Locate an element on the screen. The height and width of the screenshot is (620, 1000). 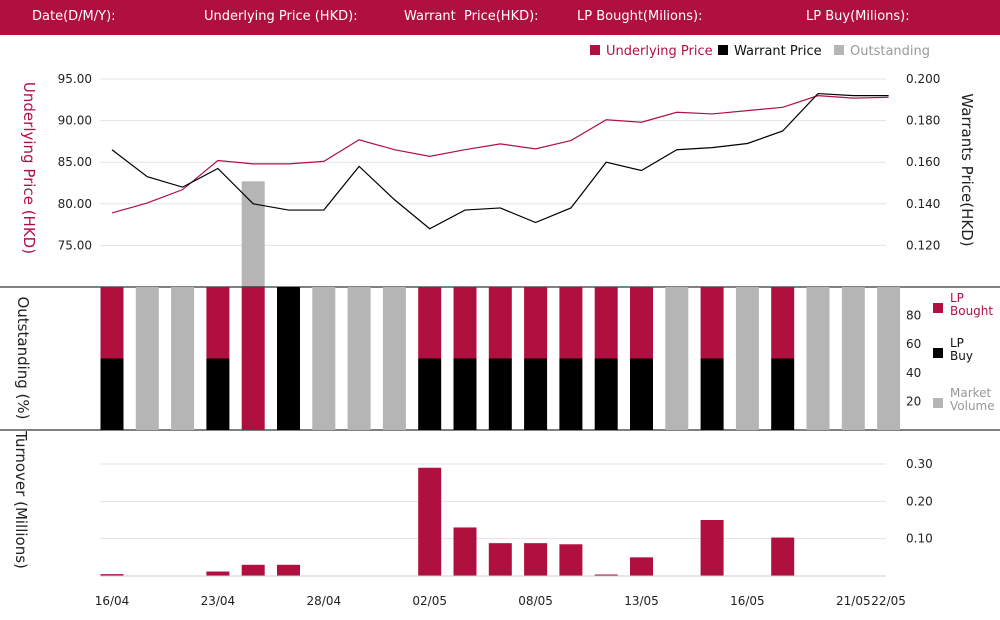
legend-label: Market Volume is located at coordinates (972, 399).